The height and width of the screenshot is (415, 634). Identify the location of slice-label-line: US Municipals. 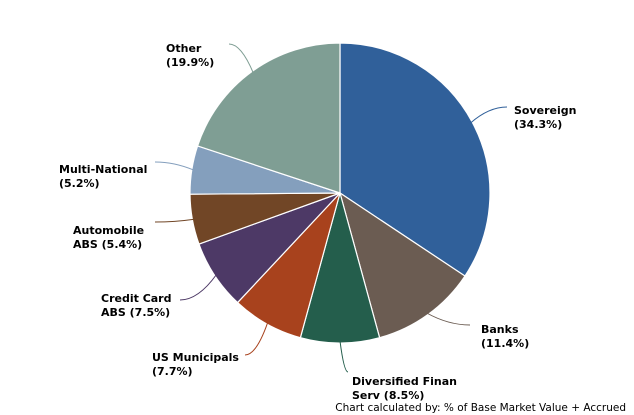
(195, 357).